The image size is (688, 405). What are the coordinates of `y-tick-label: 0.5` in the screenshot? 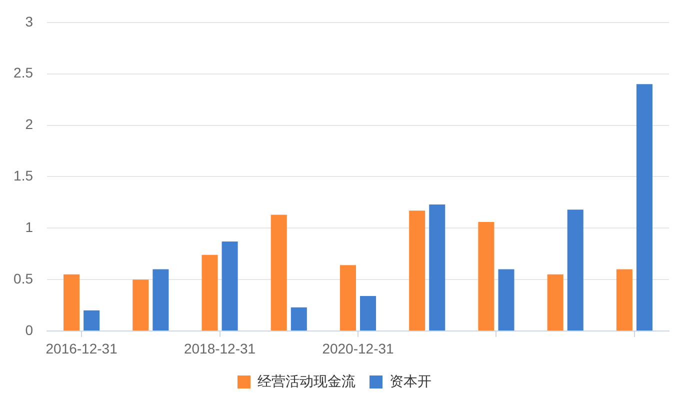 It's located at (24, 278).